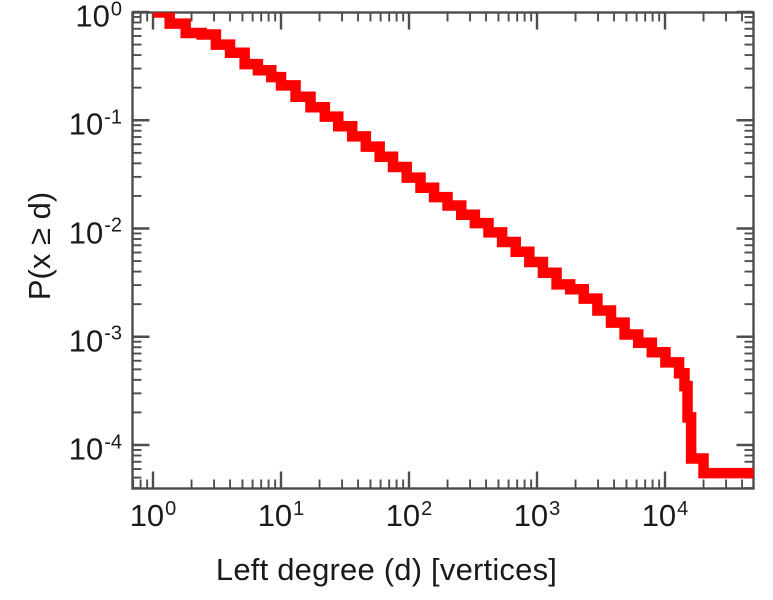  I want to click on x-tick-label: 100, so click(153, 515).